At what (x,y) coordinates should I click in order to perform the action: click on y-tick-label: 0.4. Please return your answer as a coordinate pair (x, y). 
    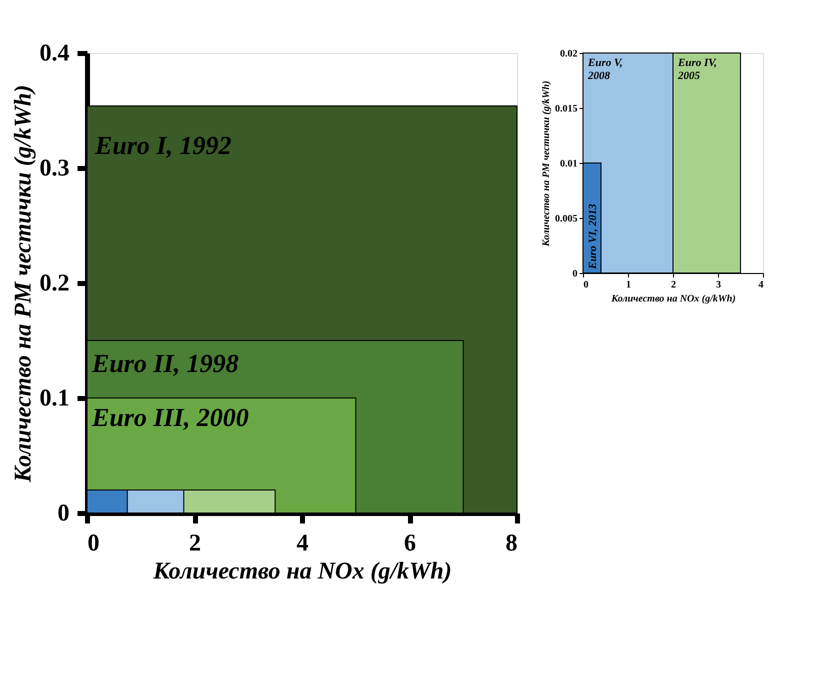
    Looking at the image, I should click on (55, 53).